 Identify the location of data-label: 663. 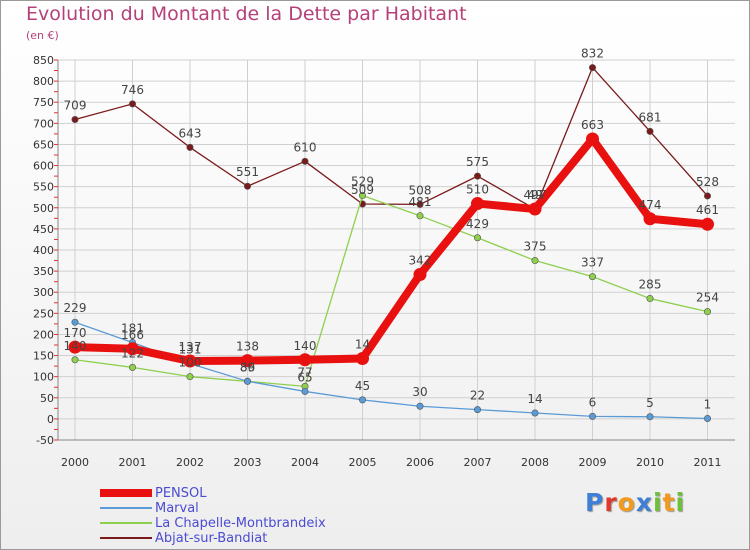
(592, 125).